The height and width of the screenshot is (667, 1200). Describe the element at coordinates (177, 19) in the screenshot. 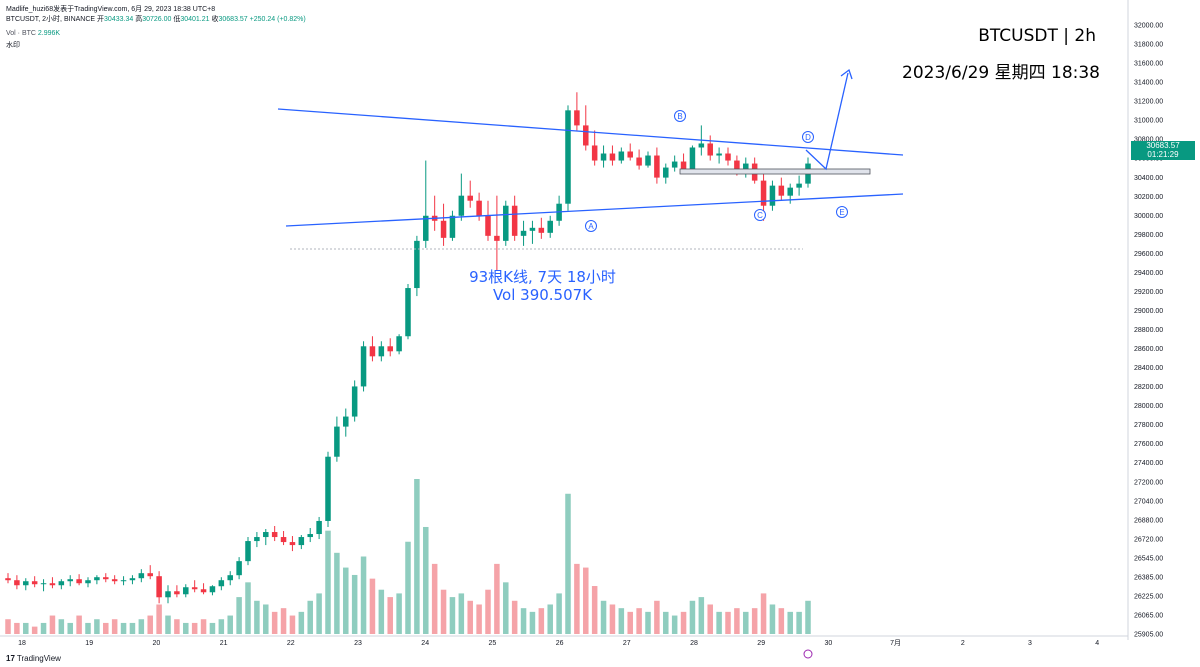

I see `low-label: 低` at that location.